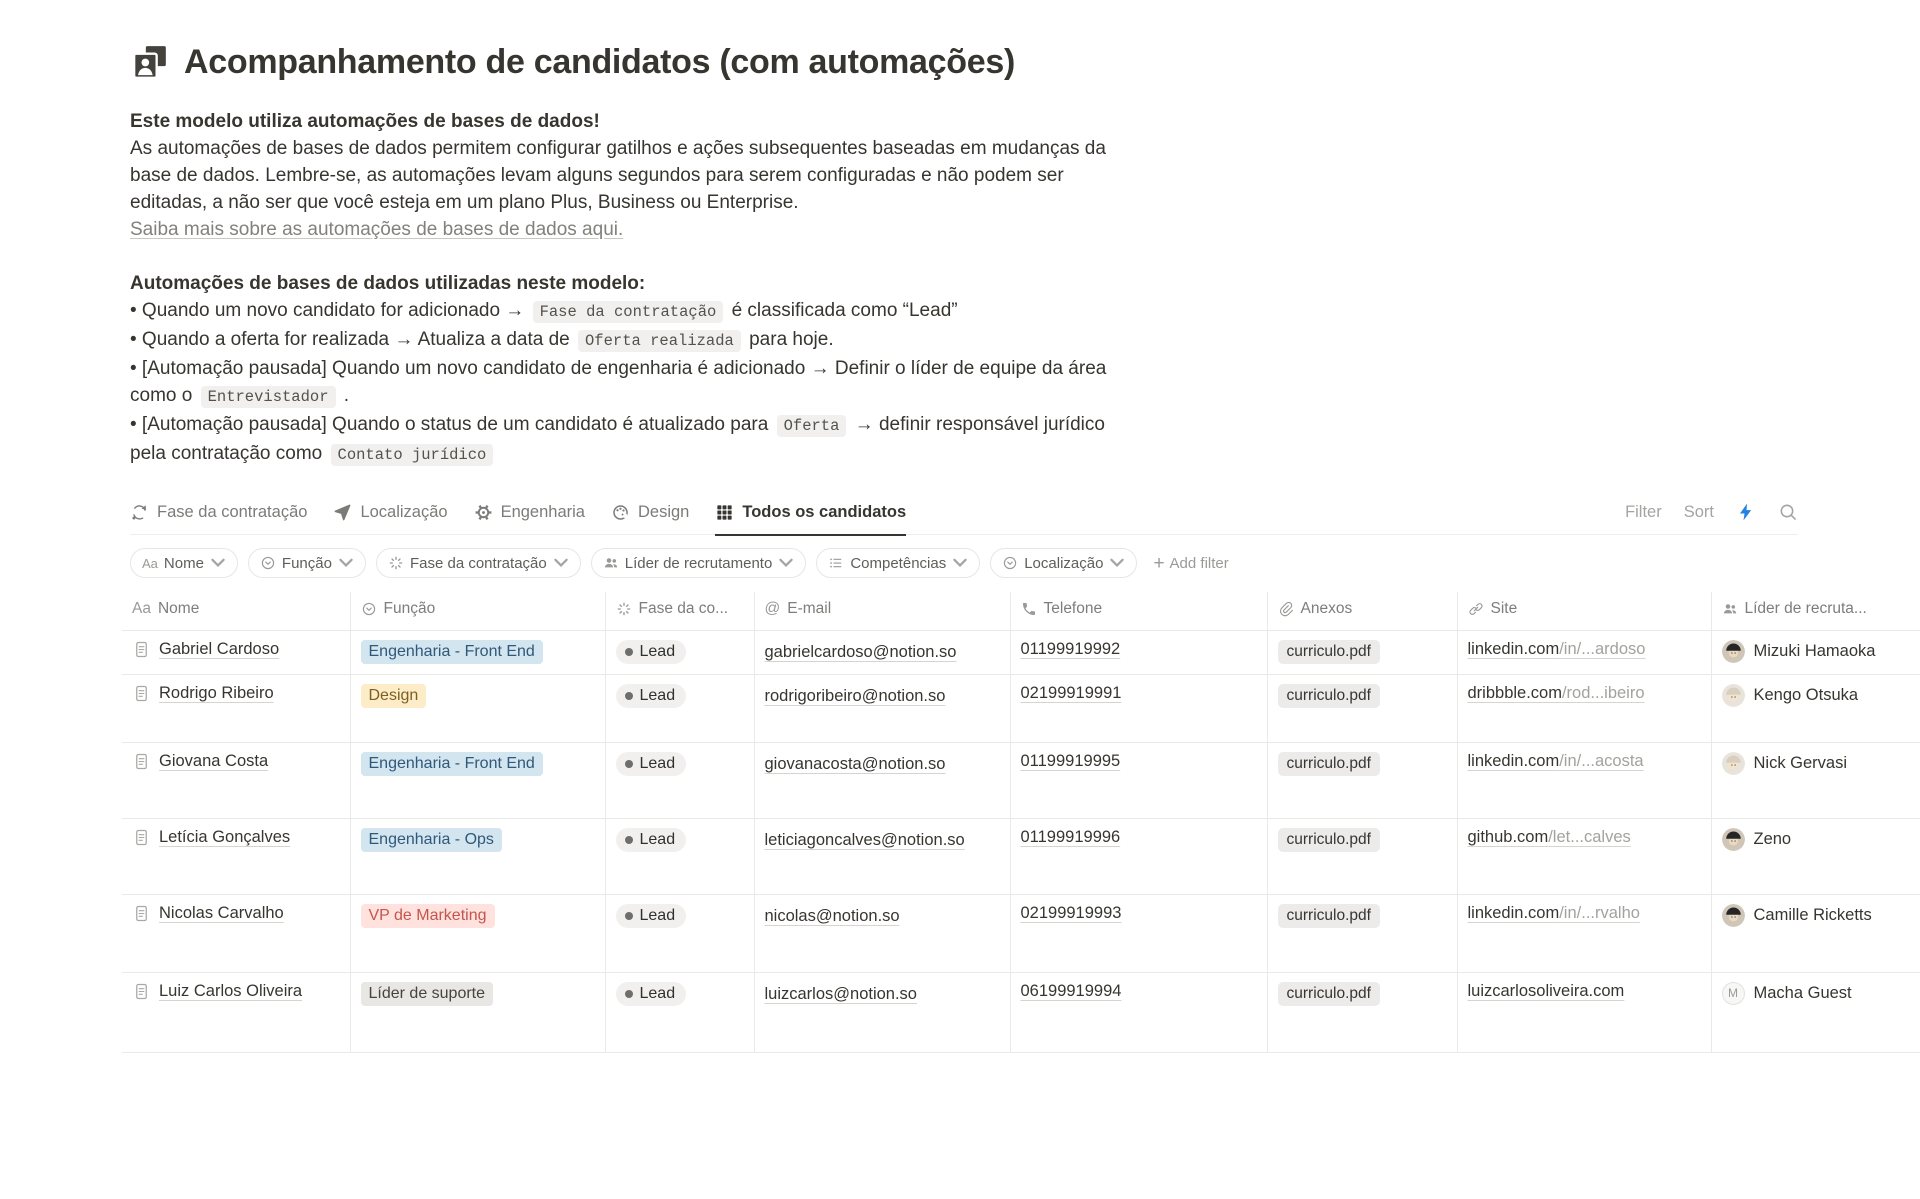 The image size is (1920, 1199). I want to click on cell-nome: Letícia Gonçalves, so click(236, 856).